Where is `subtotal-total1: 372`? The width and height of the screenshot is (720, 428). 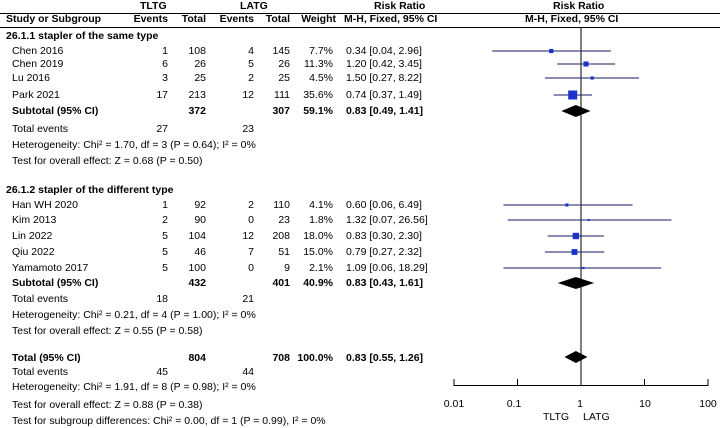 subtotal-total1: 372 is located at coordinates (197, 111).